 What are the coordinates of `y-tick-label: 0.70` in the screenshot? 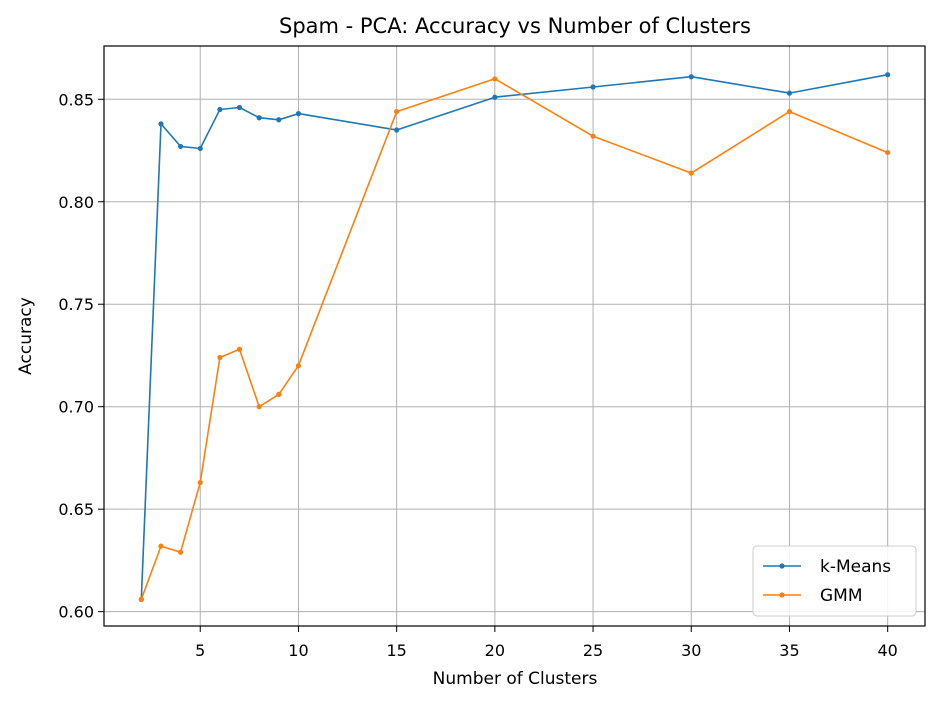 It's located at (76, 407).